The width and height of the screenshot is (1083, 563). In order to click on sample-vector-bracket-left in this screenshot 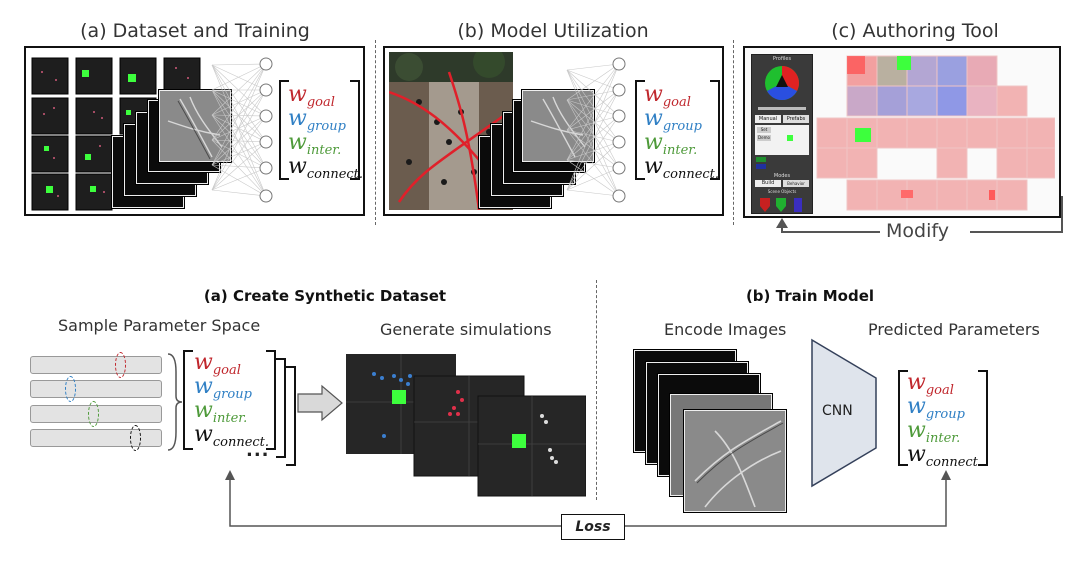, I will do `click(188, 400)`.